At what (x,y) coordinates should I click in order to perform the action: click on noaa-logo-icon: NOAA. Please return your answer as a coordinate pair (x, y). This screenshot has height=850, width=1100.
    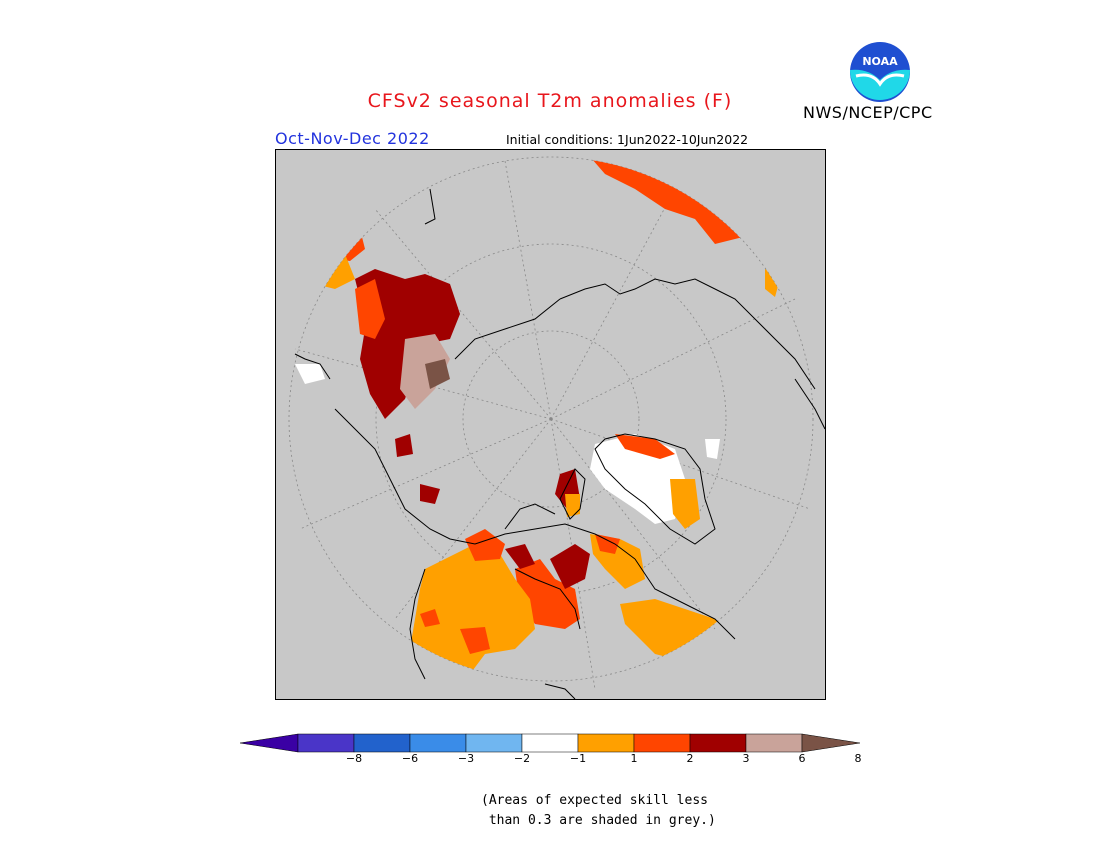
    Looking at the image, I should click on (880, 72).